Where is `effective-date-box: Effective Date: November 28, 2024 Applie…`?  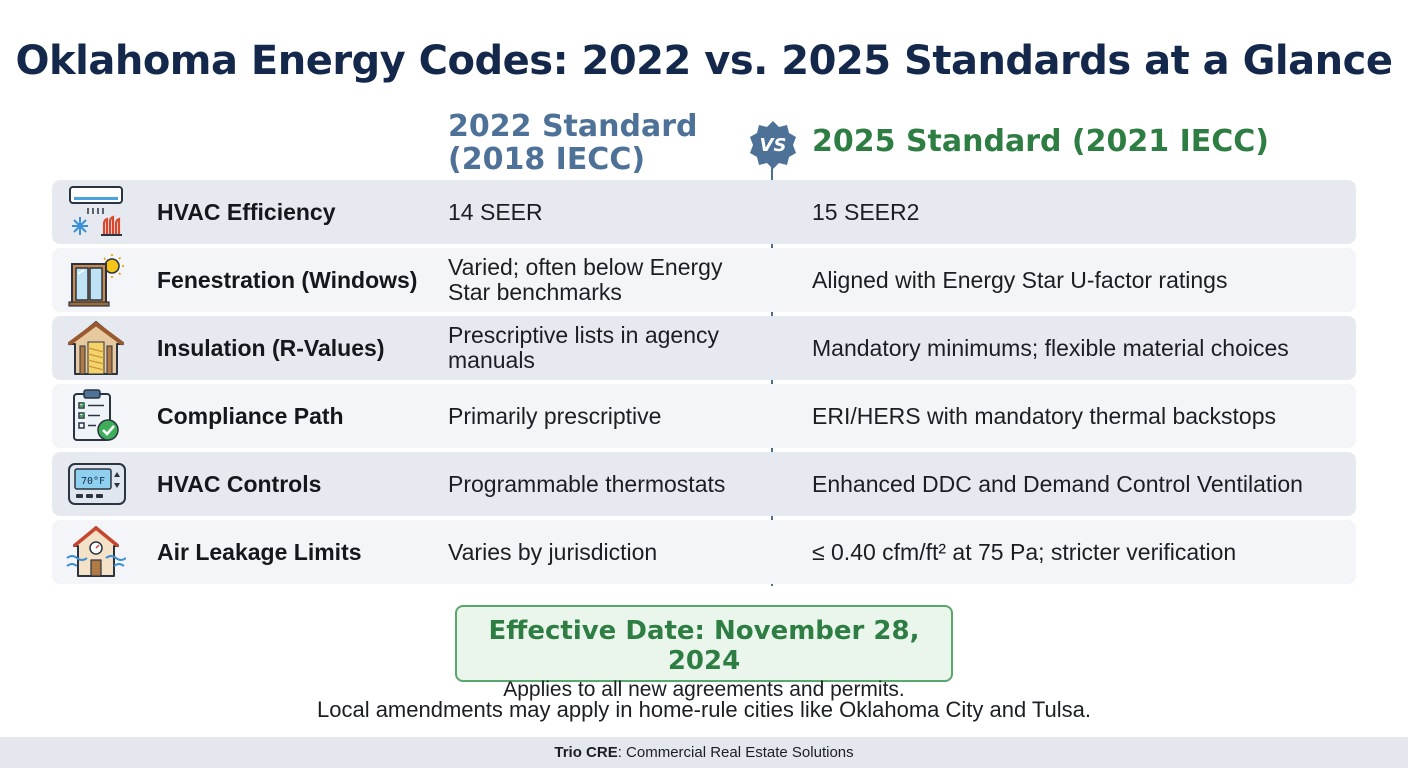
effective-date-box: Effective Date: November 28, 2024 Applie… is located at coordinates (704, 653).